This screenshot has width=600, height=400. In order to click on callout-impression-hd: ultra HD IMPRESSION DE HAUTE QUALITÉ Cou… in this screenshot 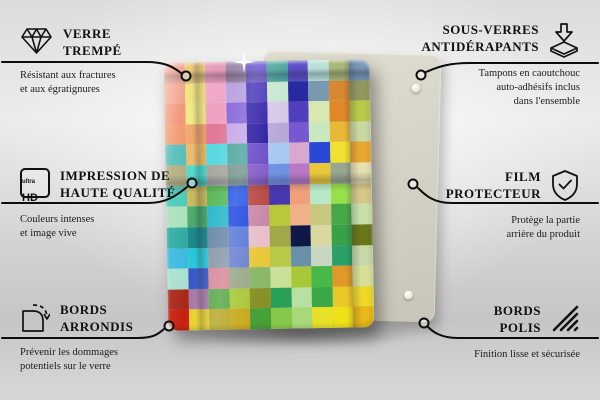, I will do `click(98, 204)`.